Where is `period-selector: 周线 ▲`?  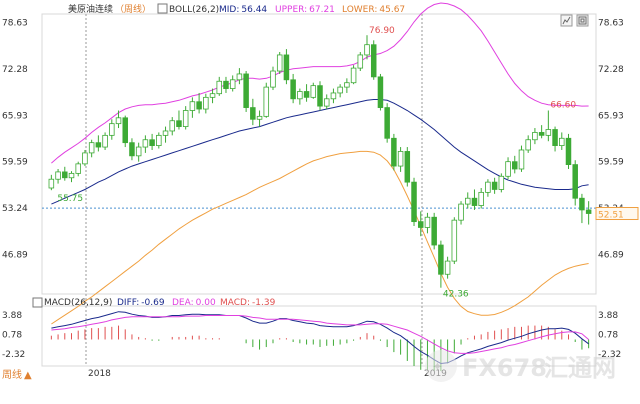
period-selector: 周线 ▲ is located at coordinates (17, 374).